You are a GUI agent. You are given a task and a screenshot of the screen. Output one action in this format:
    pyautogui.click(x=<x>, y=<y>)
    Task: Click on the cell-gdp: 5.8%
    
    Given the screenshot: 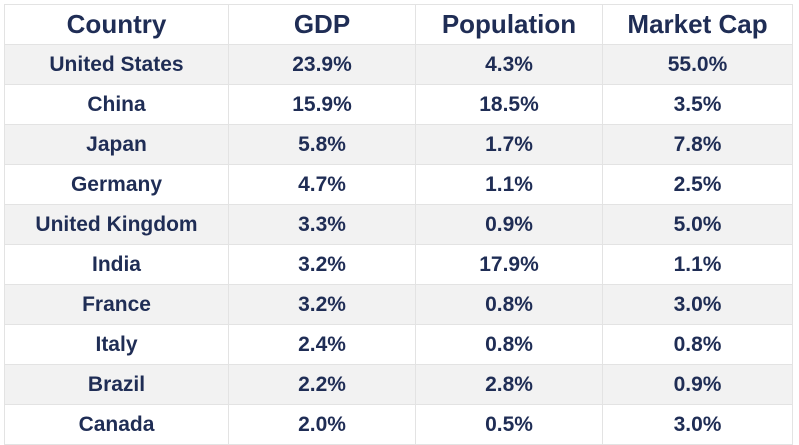 What is the action you would take?
    pyautogui.click(x=322, y=144)
    